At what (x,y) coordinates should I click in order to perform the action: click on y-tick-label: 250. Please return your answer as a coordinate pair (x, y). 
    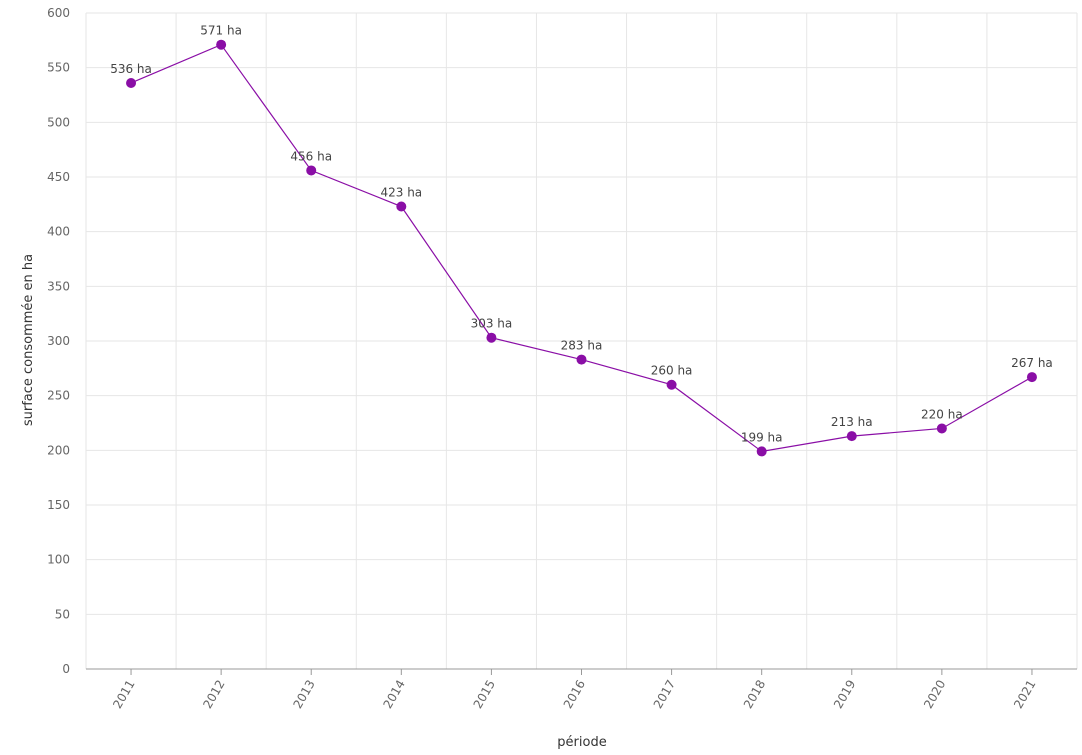
    Looking at the image, I should click on (58, 396).